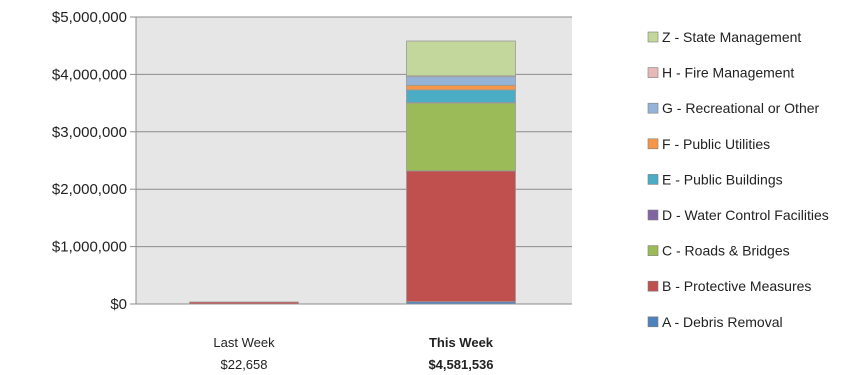 The height and width of the screenshot is (375, 864). What do you see at coordinates (716, 144) in the screenshot?
I see `legend-label: F - Public Utilities` at bounding box center [716, 144].